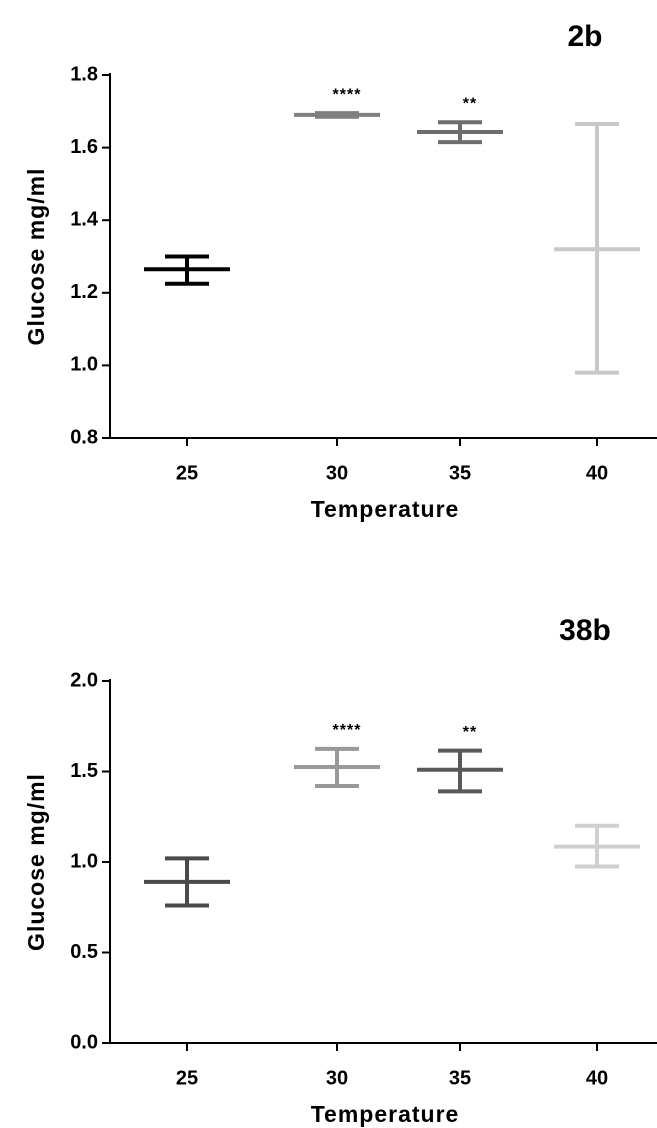 The image size is (657, 1128). I want to click on chart-2-x-tick-label: 30, so click(337, 1078).